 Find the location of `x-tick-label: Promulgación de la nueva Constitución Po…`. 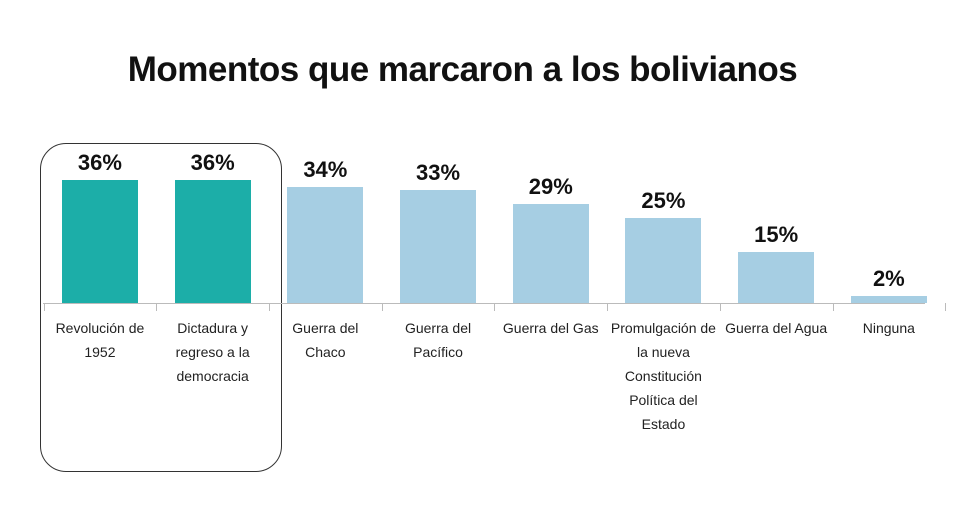

x-tick-label: Promulgación de la nueva Constitución Po… is located at coordinates (663, 376).